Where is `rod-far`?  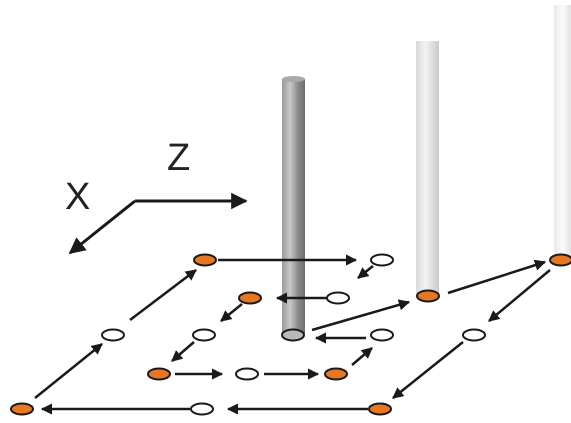 rod-far is located at coordinates (562, 132).